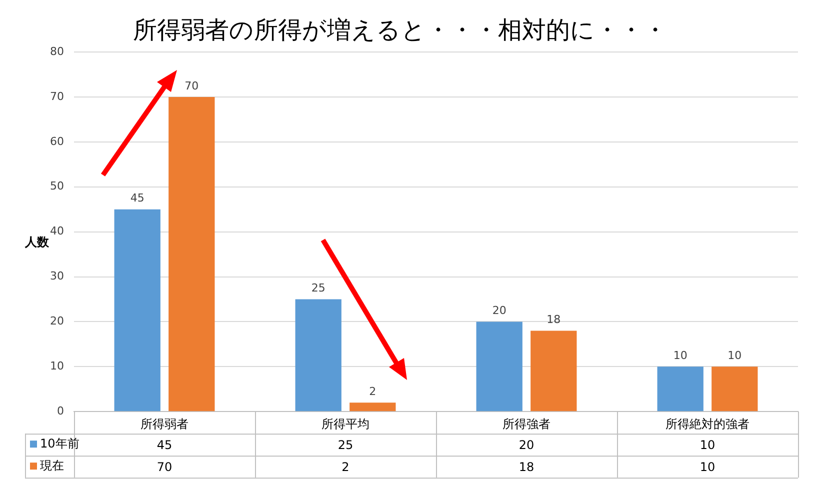 This screenshot has height=496, width=816. What do you see at coordinates (52, 465) in the screenshot?
I see `legend-label: 現在` at bounding box center [52, 465].